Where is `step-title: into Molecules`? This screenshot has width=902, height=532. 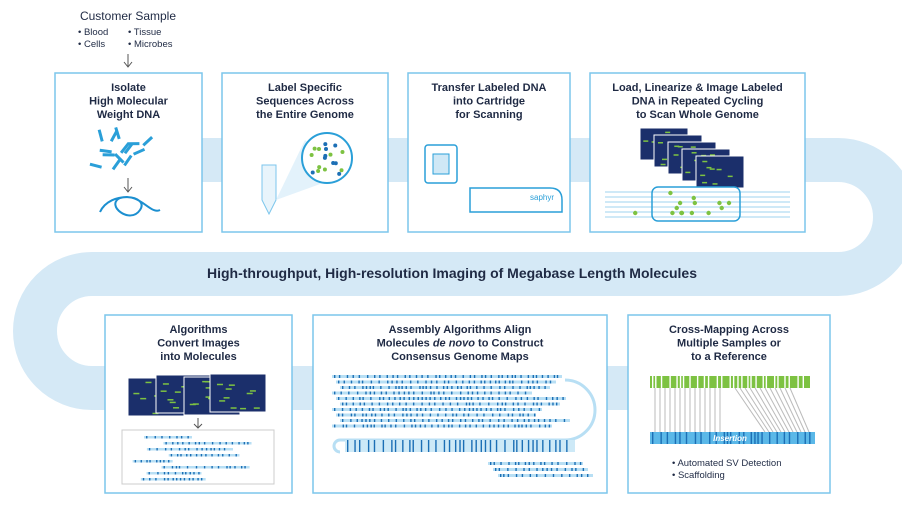 step-title: into Molecules is located at coordinates (198, 357).